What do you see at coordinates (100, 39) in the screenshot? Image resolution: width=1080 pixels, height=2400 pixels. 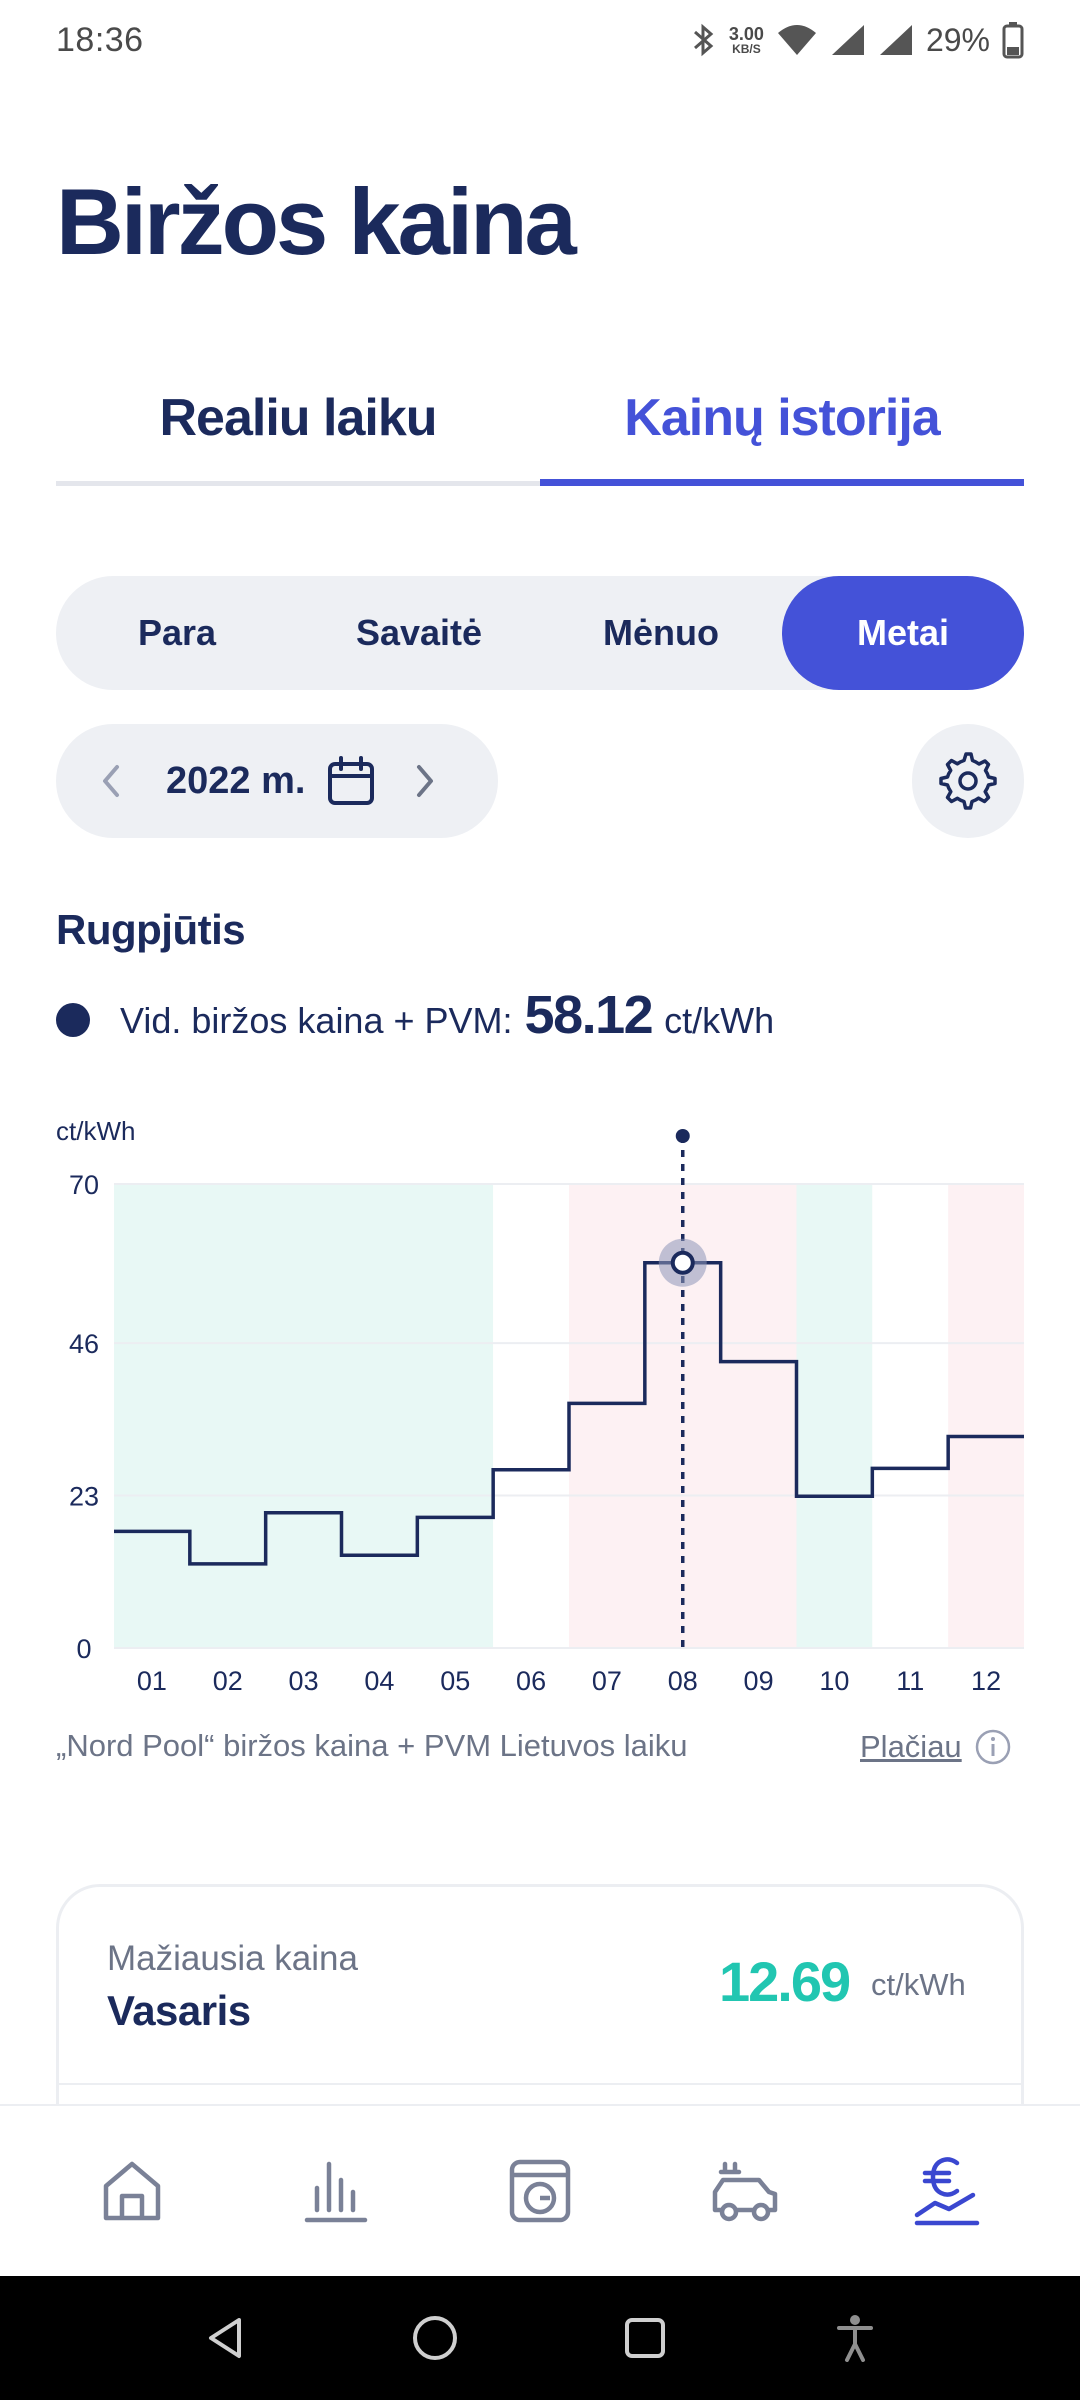 I see `status-time: 18:36` at bounding box center [100, 39].